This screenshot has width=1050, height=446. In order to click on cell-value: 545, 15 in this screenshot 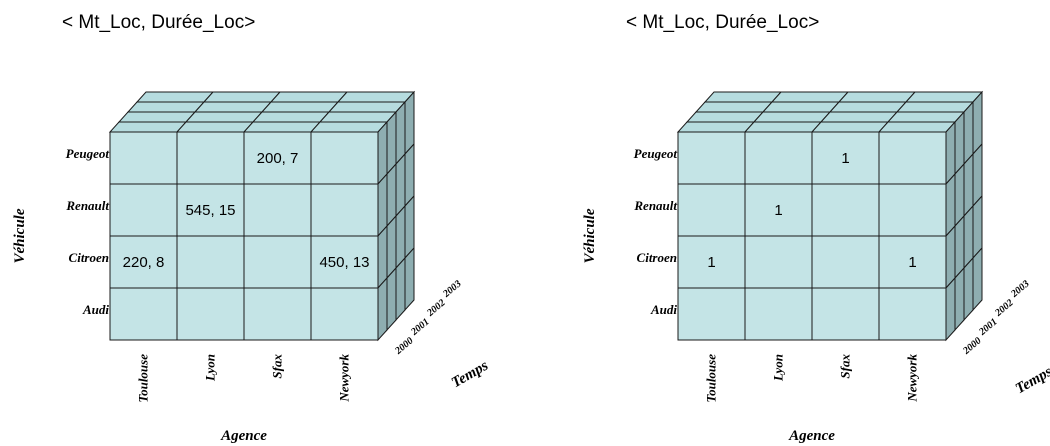, I will do `click(210, 210)`.